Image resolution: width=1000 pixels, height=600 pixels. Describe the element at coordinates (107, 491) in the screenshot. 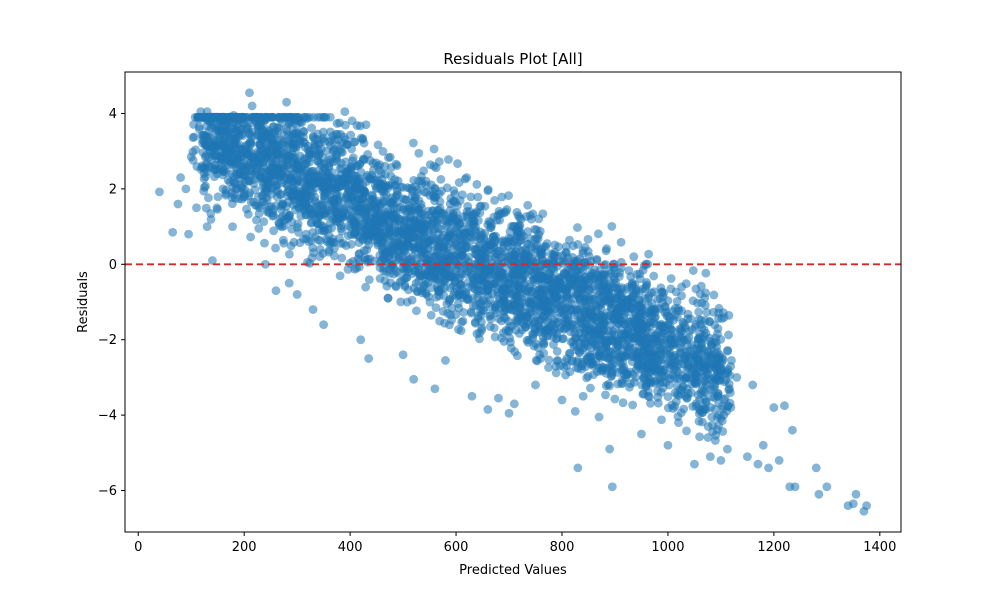

I see `y-tick-label: −6` at that location.